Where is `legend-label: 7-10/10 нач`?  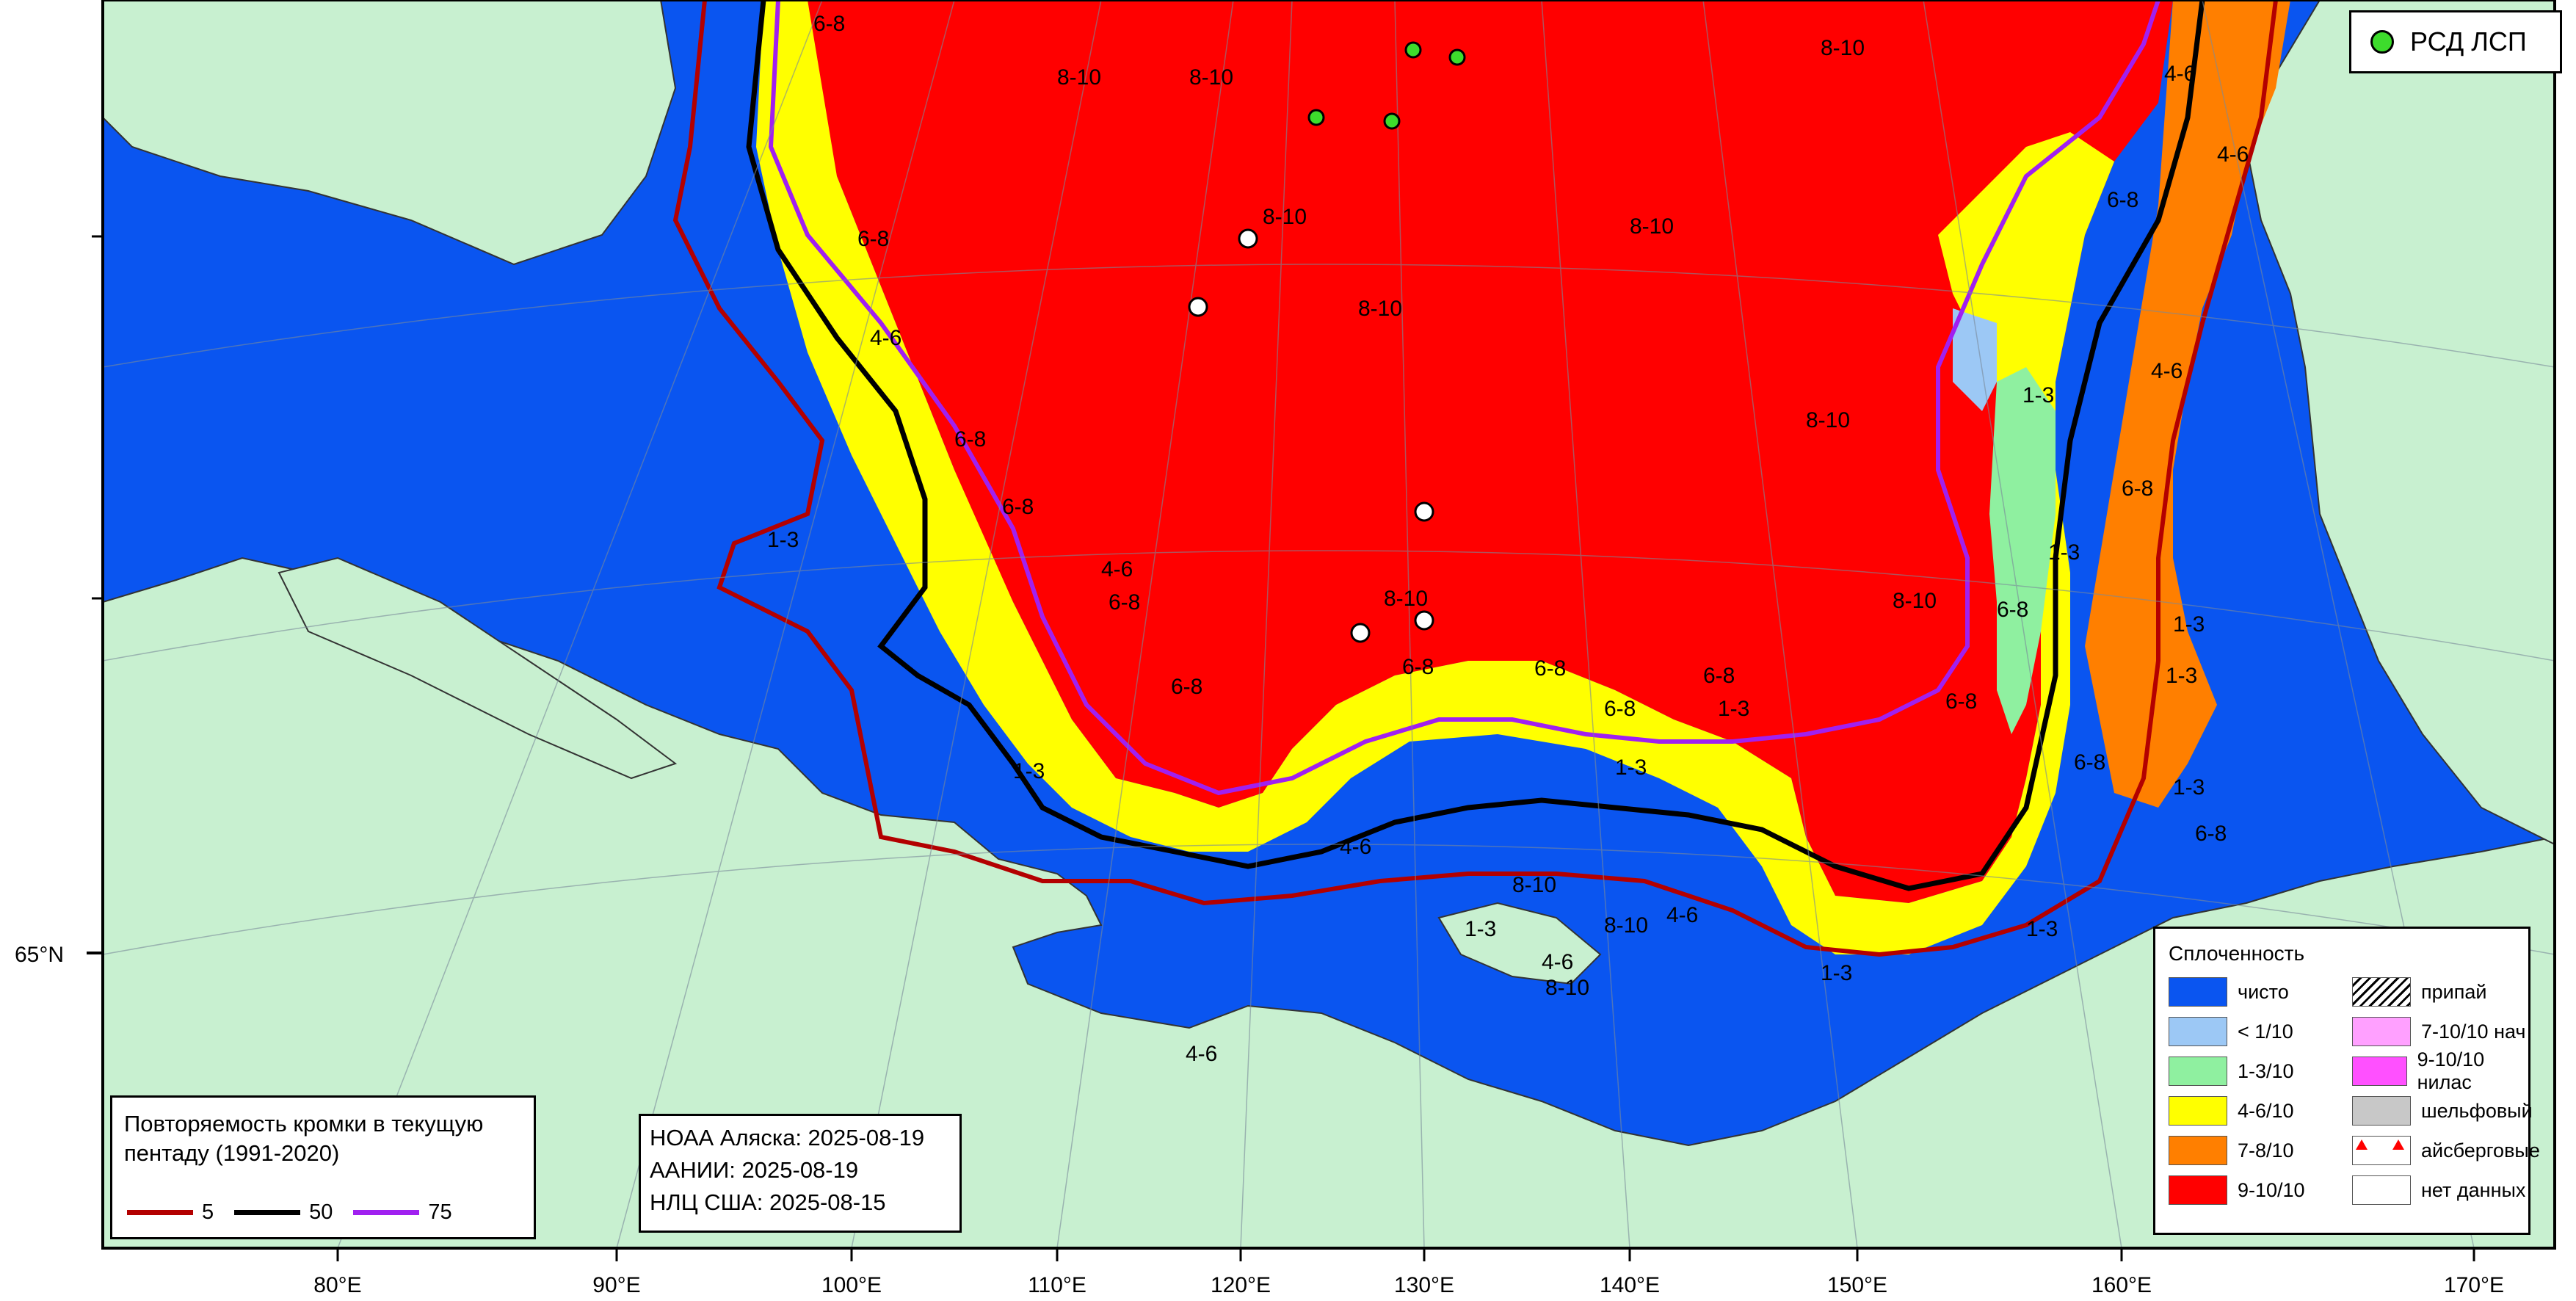
legend-label: 7-10/10 нач is located at coordinates (2474, 1031).